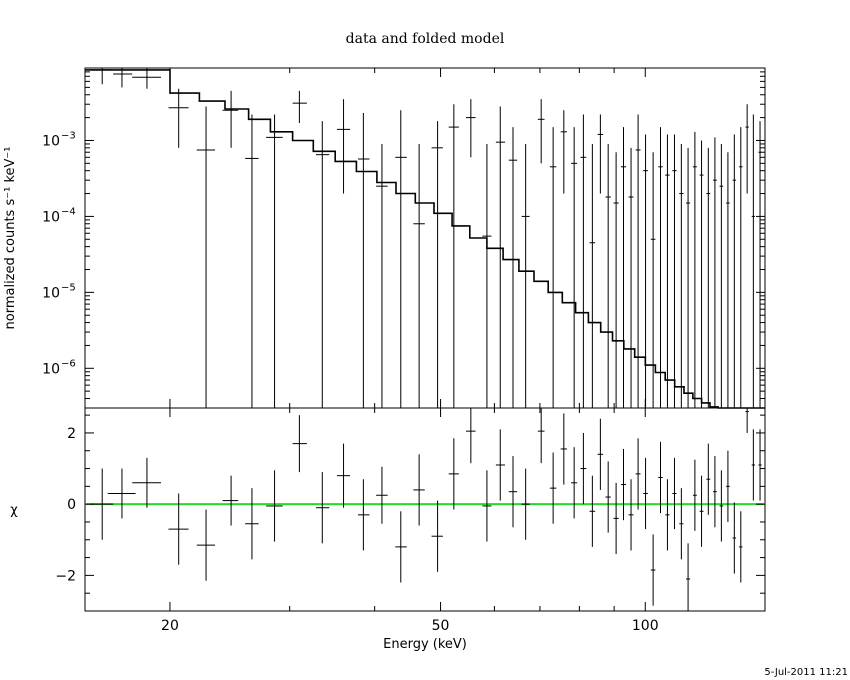 This screenshot has height=680, width=850. I want to click on x-axis-label: Energy (keV), so click(425, 644).